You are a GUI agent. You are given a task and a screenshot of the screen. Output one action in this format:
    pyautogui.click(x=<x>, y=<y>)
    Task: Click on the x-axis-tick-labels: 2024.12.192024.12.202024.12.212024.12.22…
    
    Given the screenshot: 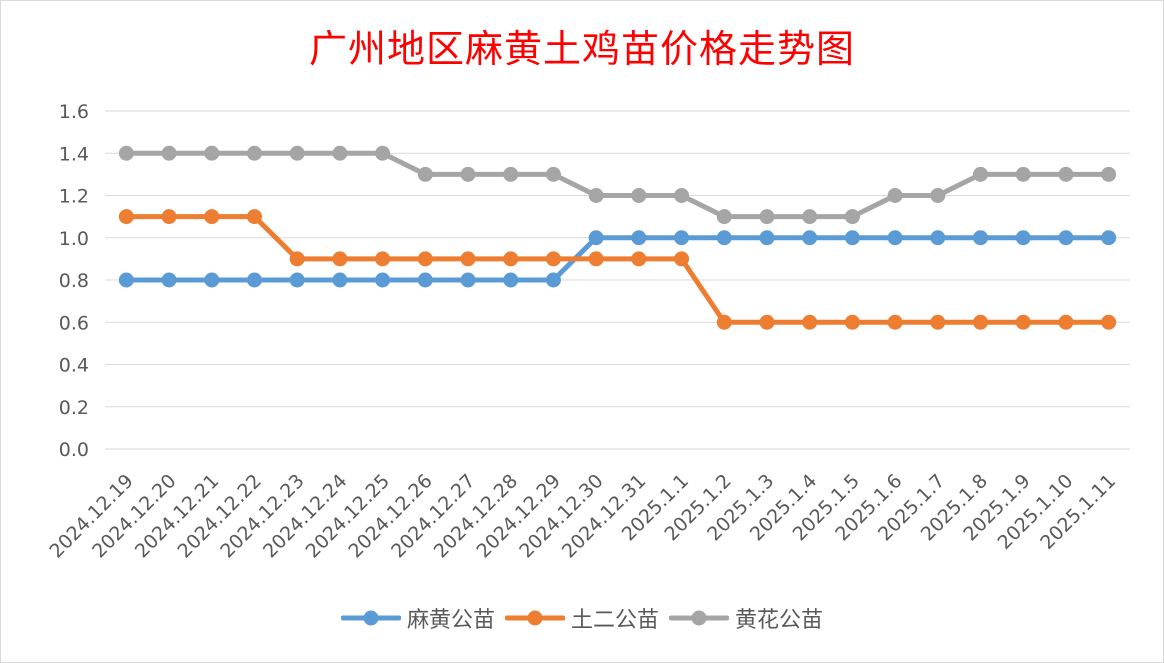 What is the action you would take?
    pyautogui.click(x=582, y=516)
    